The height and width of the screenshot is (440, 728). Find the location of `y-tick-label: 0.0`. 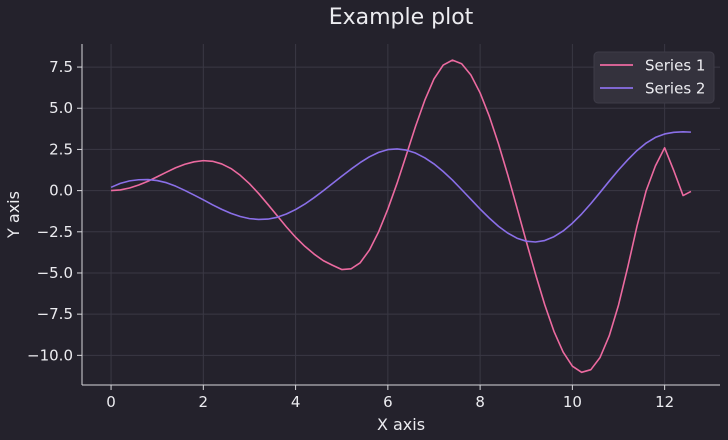

y-tick-label: 0.0 is located at coordinates (61, 191).